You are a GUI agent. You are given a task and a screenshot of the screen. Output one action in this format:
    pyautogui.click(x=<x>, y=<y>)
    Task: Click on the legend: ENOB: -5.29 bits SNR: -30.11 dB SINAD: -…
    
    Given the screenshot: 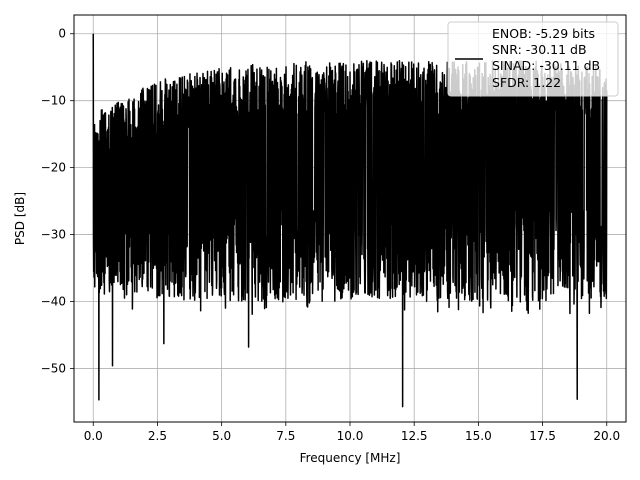 What is the action you would take?
    pyautogui.click(x=533, y=59)
    